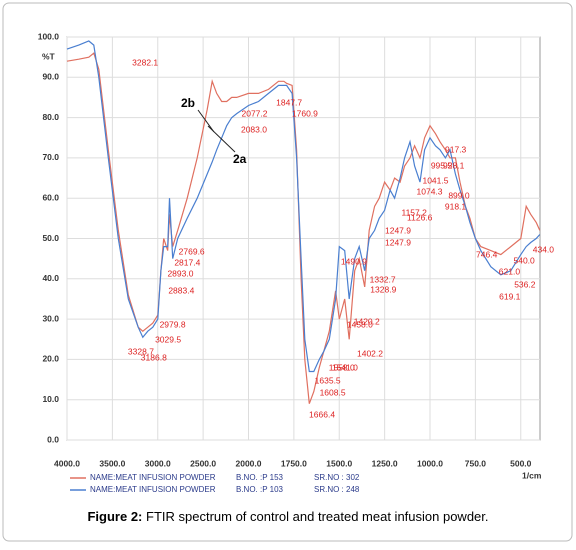 The height and width of the screenshot is (550, 576). What do you see at coordinates (442, 165) in the screenshot?
I see `peak-label: 995.5` at bounding box center [442, 165].